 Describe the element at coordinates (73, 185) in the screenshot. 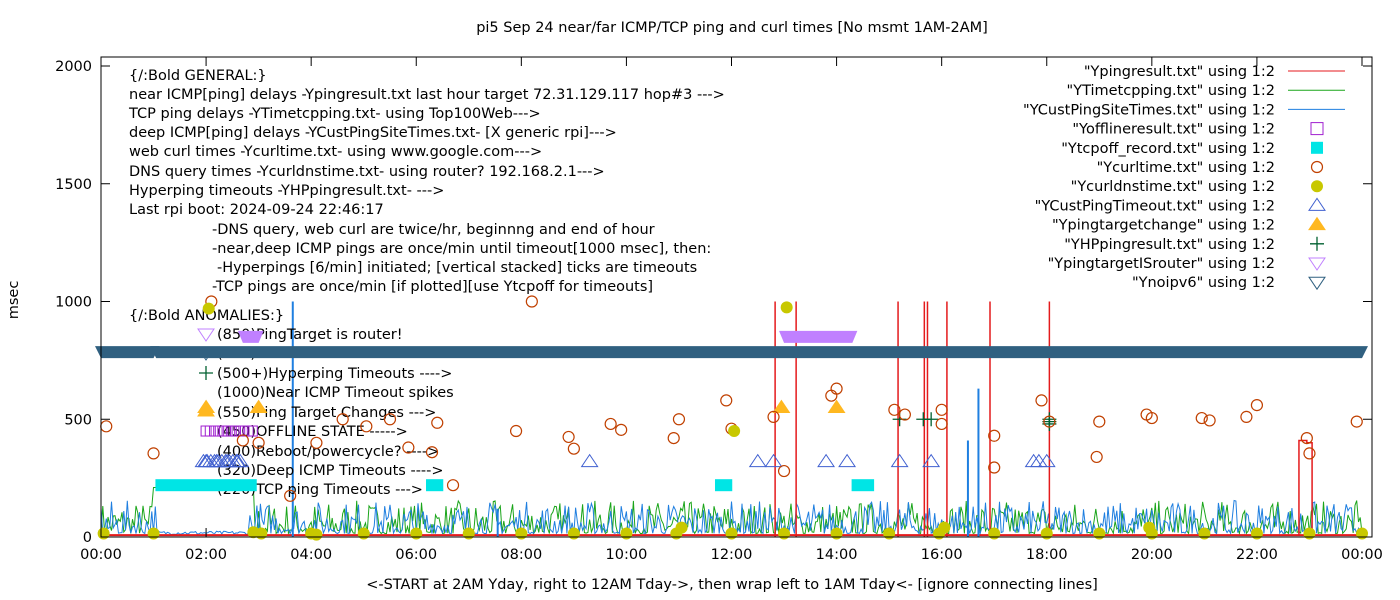

I see `y-tick-label: 1500` at that location.